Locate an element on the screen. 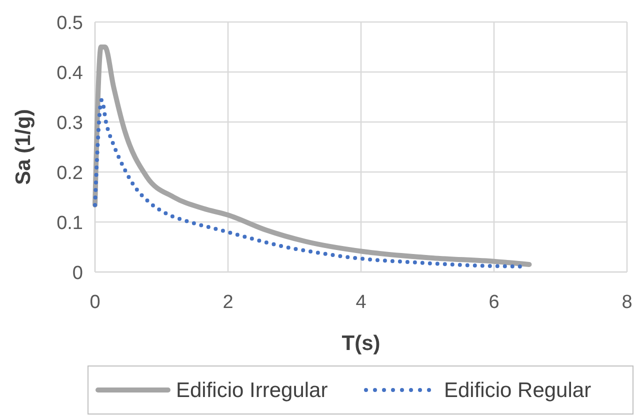  y-axis-title: Sa (1/g) is located at coordinates (23, 147).